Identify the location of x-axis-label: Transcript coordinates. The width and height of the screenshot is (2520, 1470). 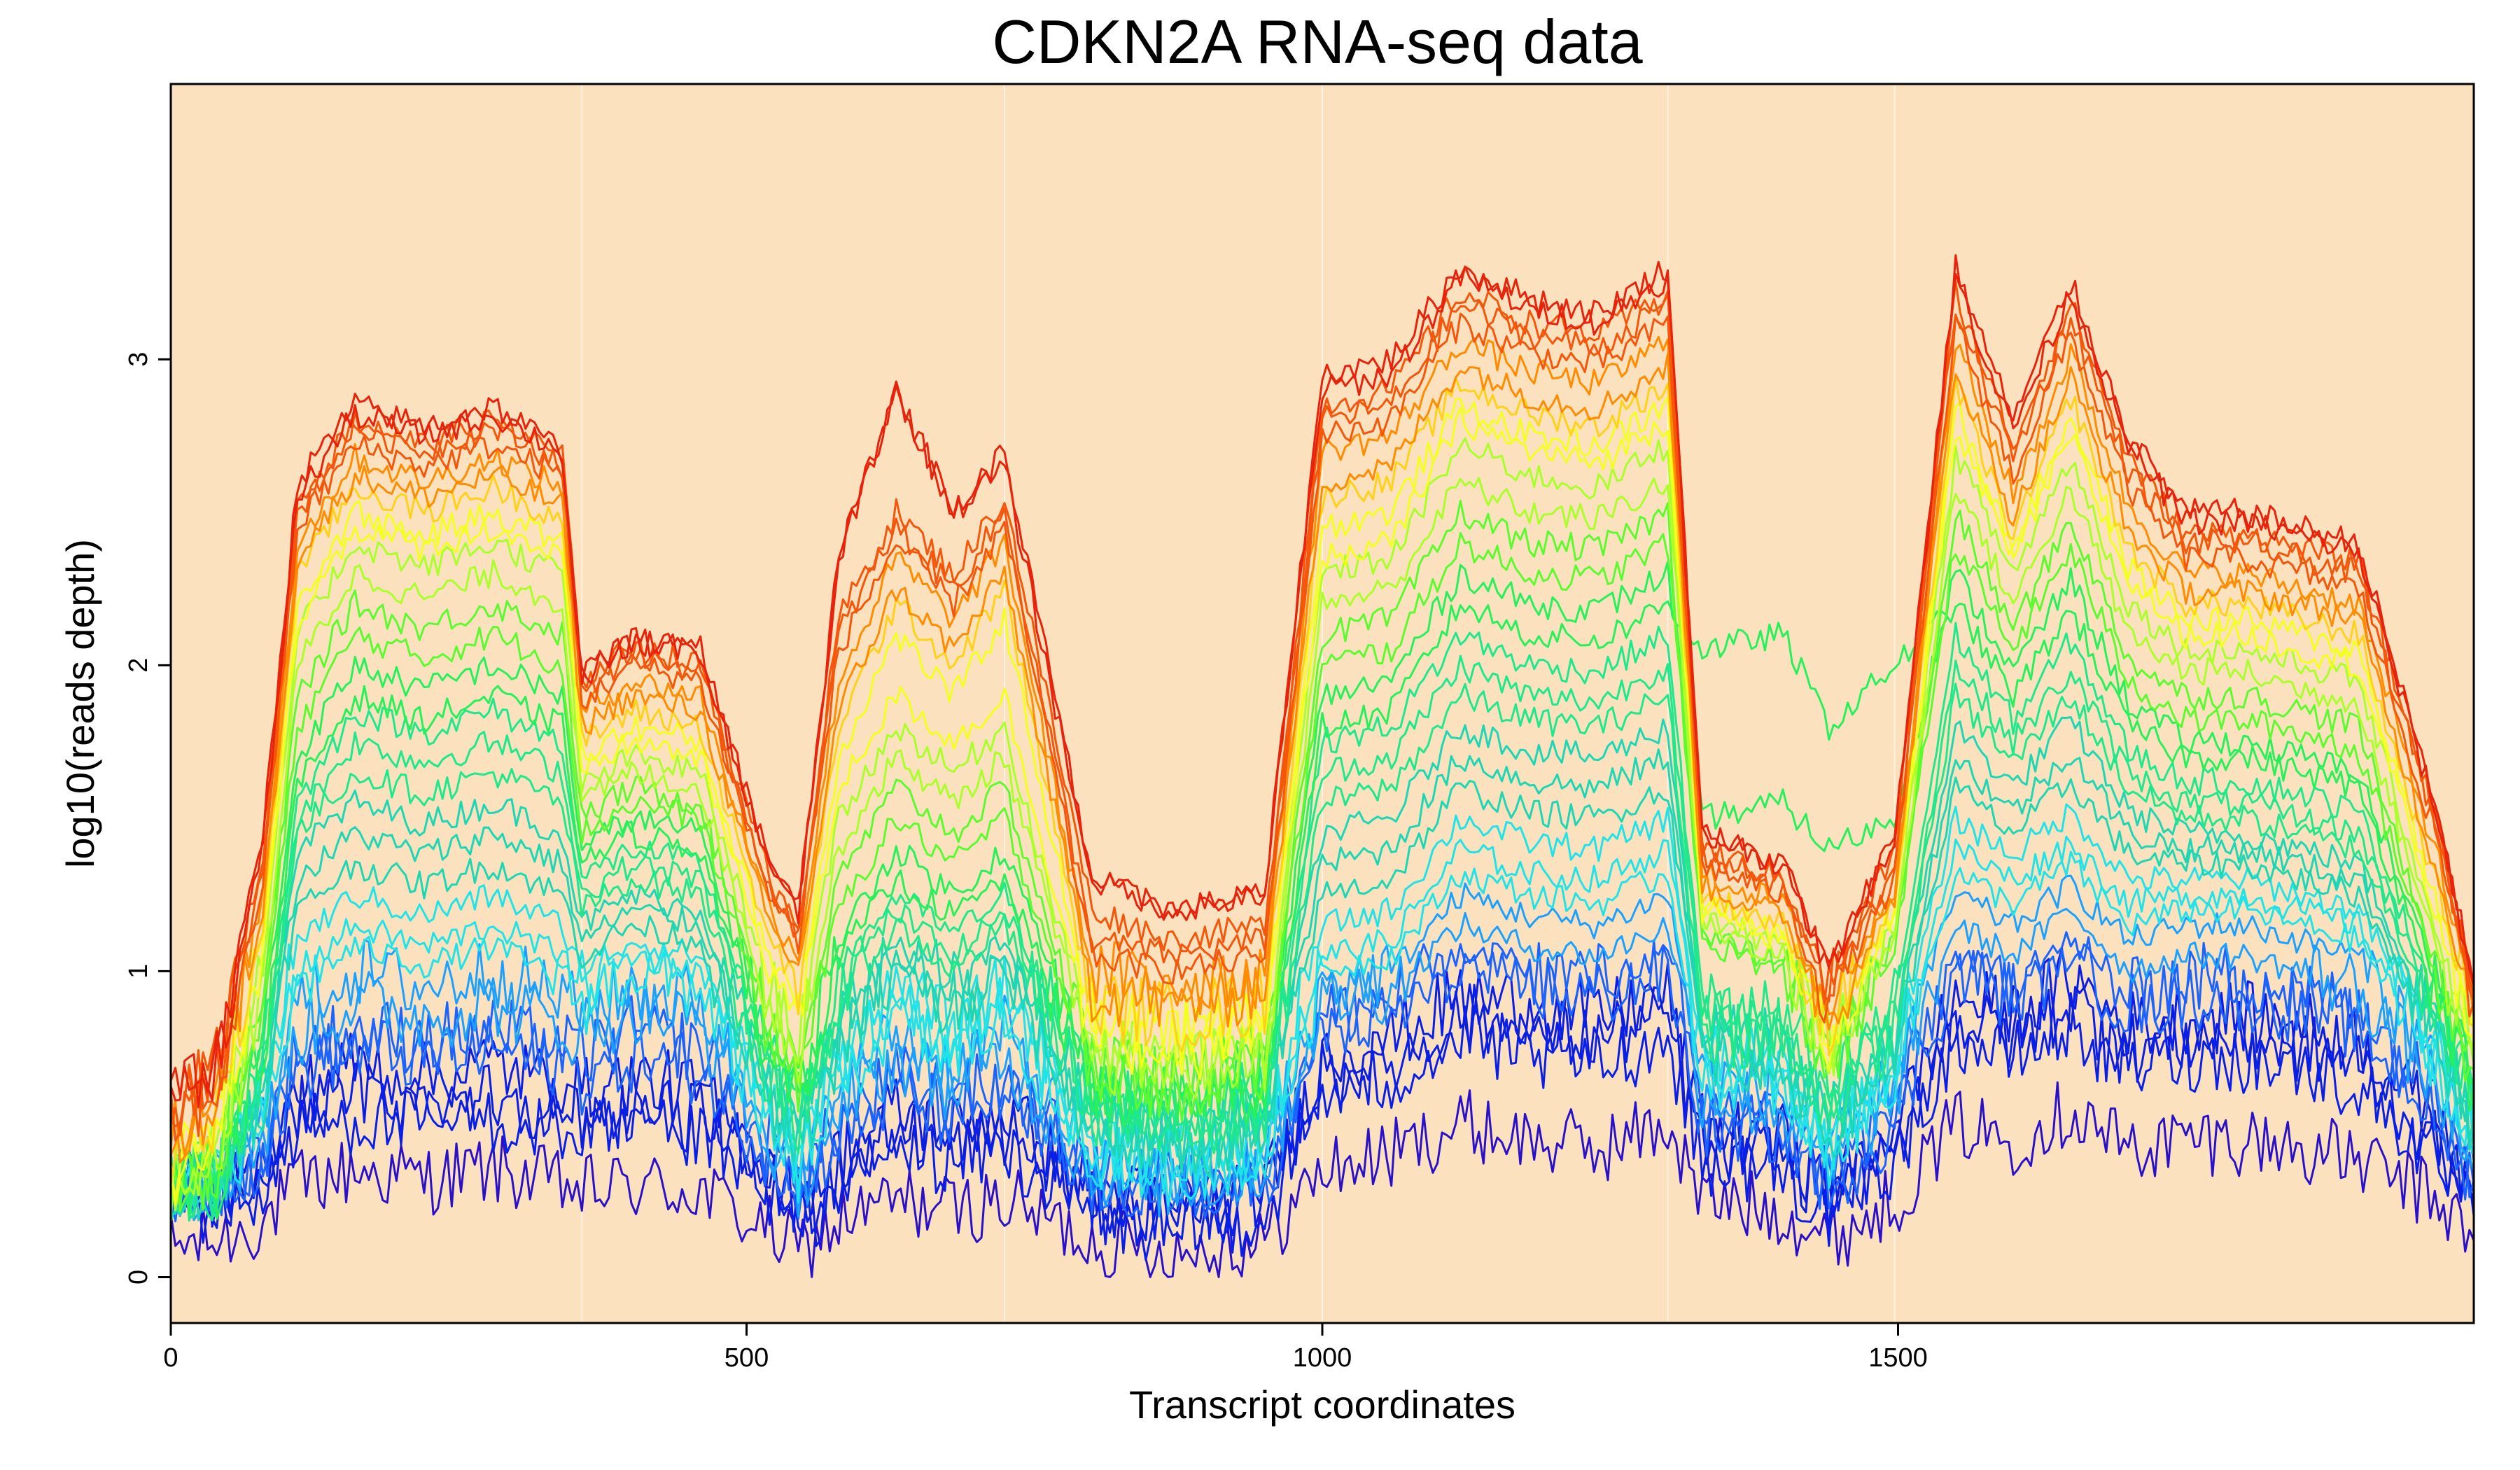
(1322, 1404).